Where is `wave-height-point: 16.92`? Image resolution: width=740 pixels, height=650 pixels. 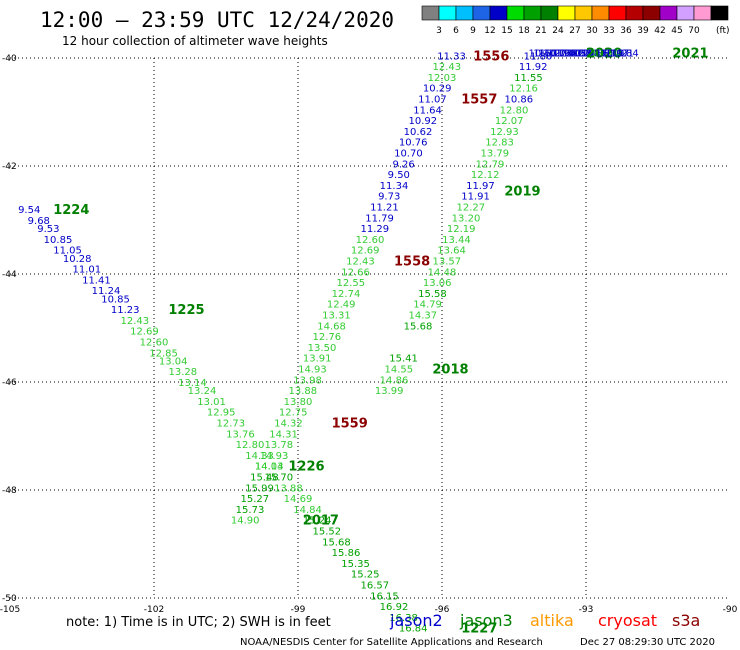
wave-height-point: 16.92 is located at coordinates (394, 607).